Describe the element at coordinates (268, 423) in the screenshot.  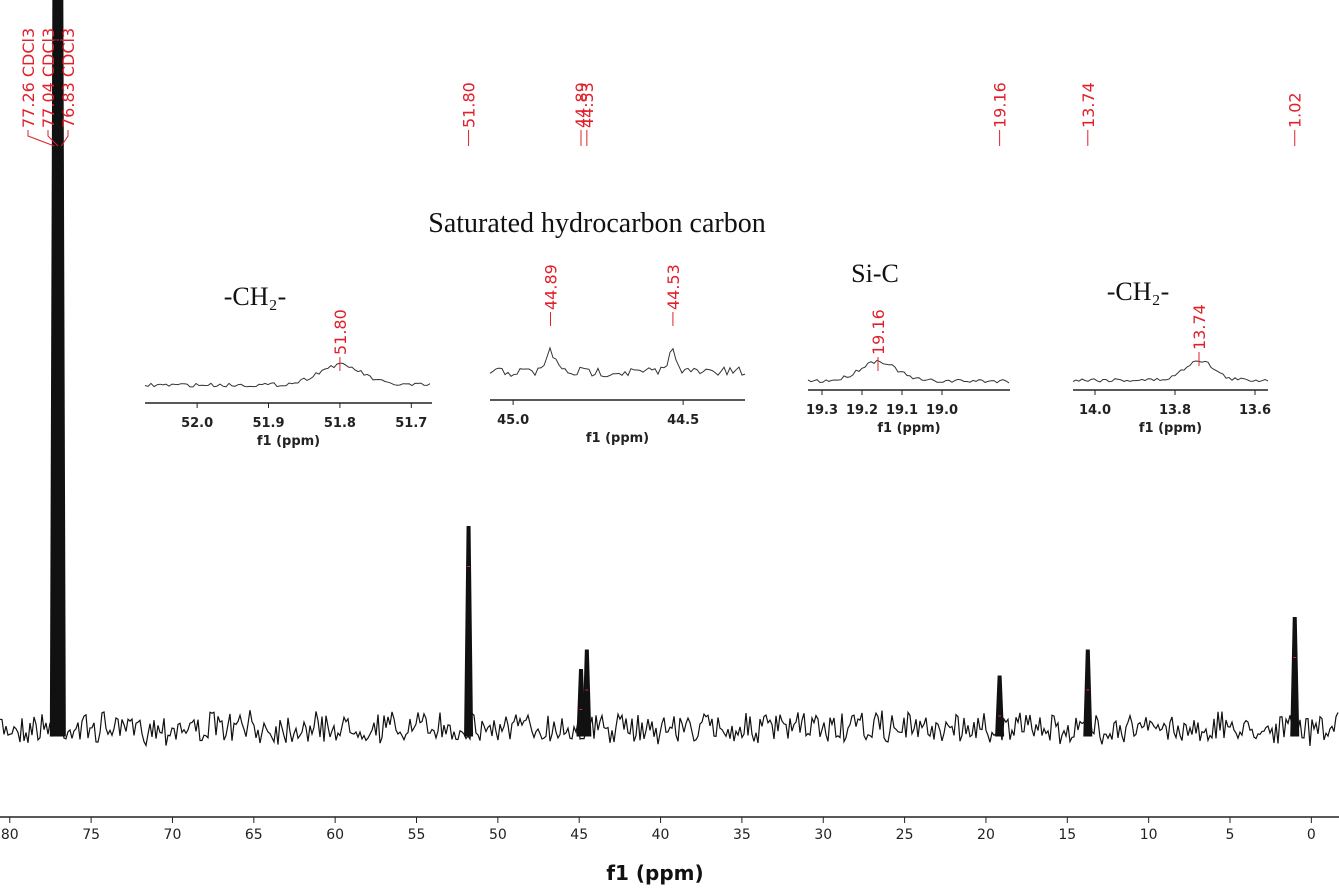
I see `inset-tick-label: 51.9` at that location.